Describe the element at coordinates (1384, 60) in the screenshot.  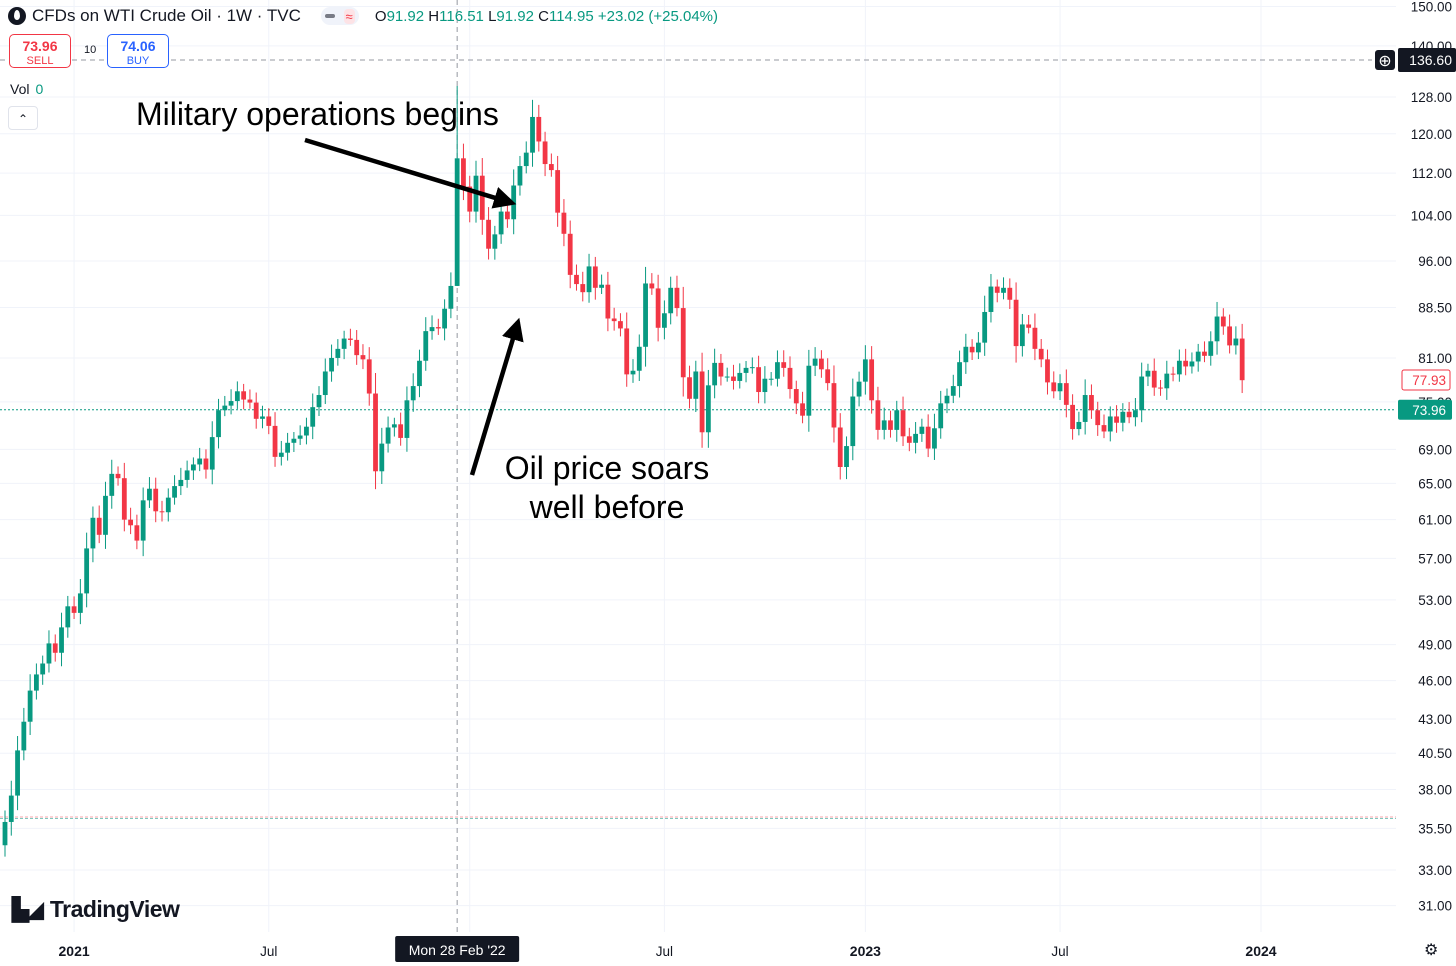
I see `plus-circle-icon: ⊕` at that location.